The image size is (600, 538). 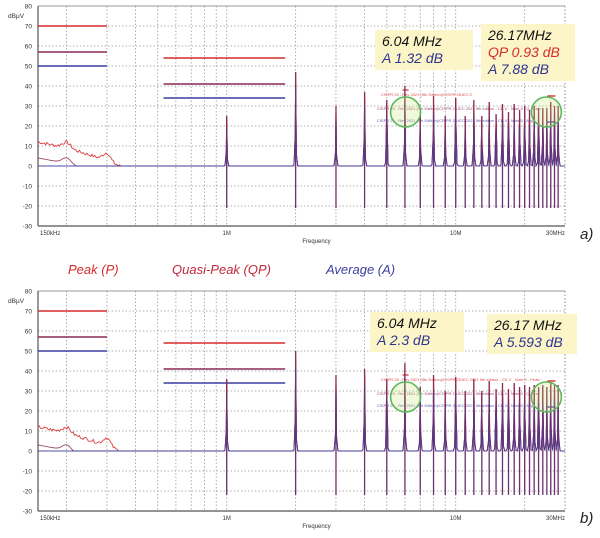 I want to click on annotation-avg-margin: A 2.3 dB, so click(x=404, y=340).